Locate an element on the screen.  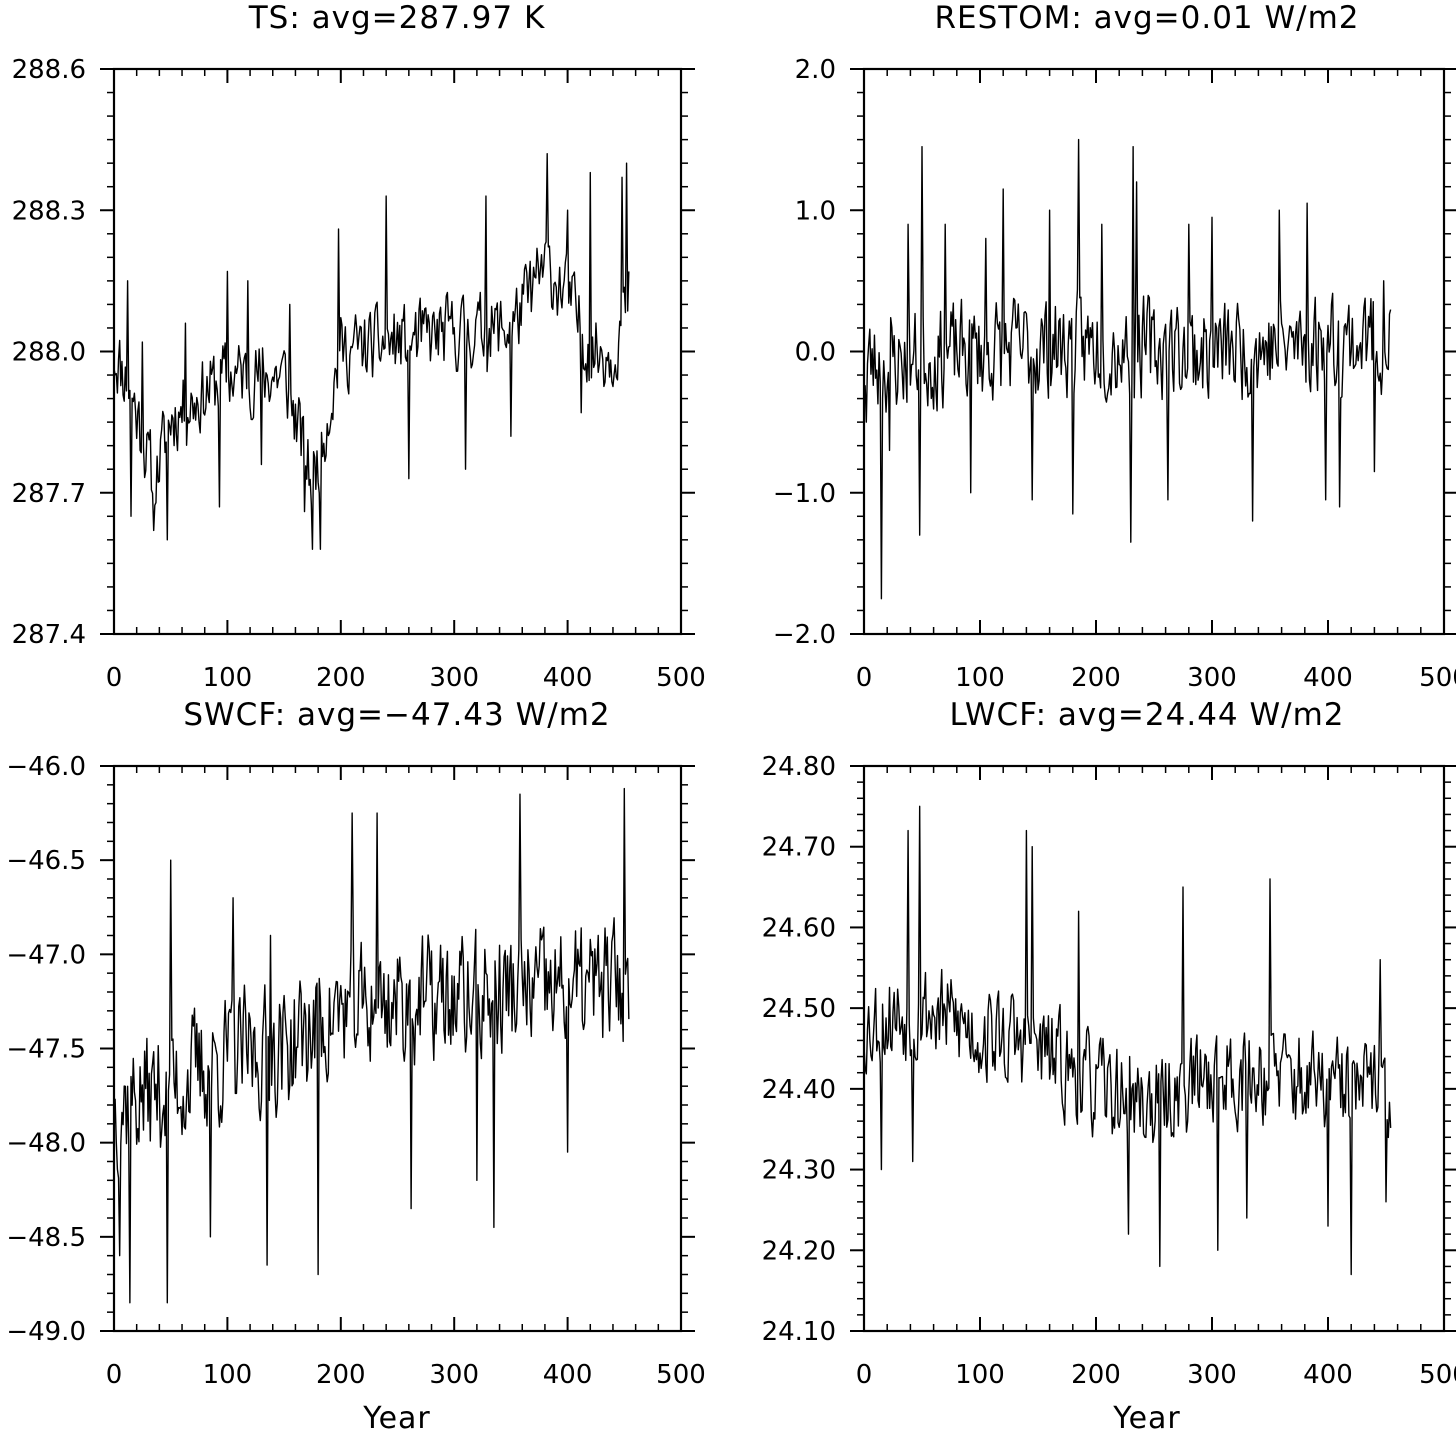
panel-lwcf-ytick-label: 24.40 is located at coordinates (799, 1090).